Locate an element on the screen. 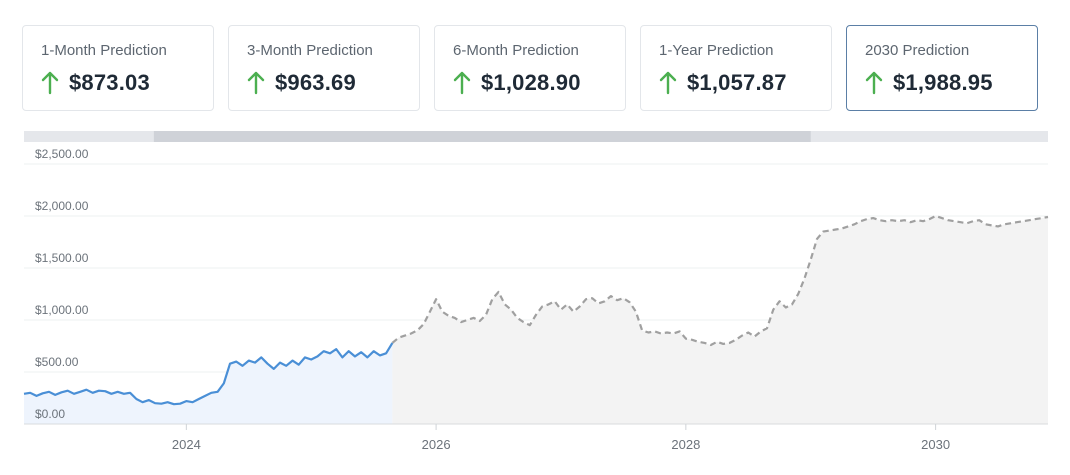 The image size is (1070, 475). prediction-card-6-month: 6-Month Prediction $1,028.90 is located at coordinates (530, 68).